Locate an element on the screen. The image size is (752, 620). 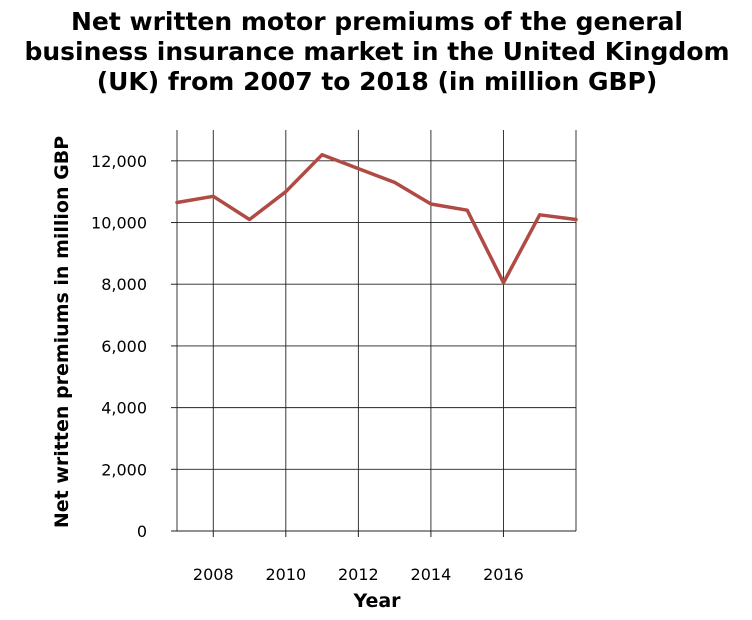
x-tick-label: 2010 is located at coordinates (285, 574).